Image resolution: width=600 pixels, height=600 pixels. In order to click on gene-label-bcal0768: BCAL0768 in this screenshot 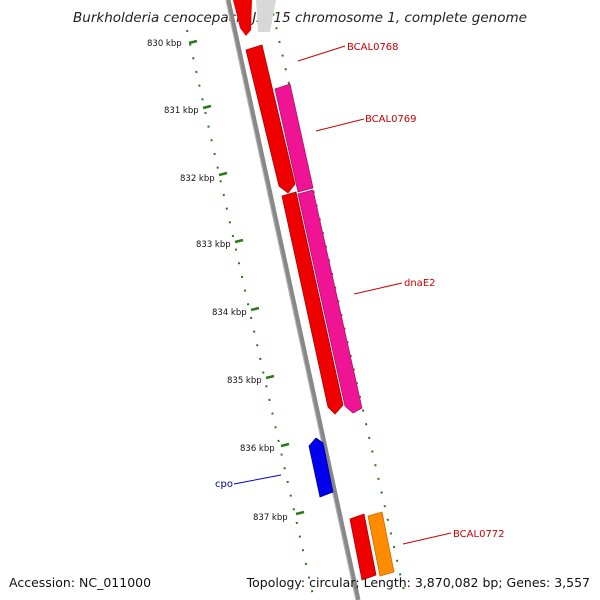, I will do `click(373, 47)`.